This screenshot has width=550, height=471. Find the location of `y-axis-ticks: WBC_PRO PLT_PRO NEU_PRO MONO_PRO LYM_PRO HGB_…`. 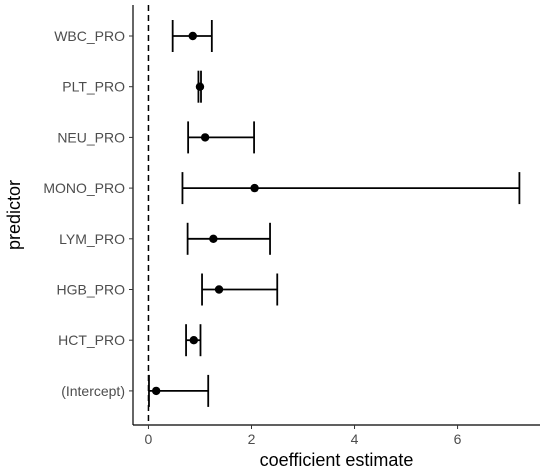

y-axis-ticks: WBC_PRO PLT_PRO NEU_PRO MONO_PRO LYM_PRO HGB_… is located at coordinates (88, 213).